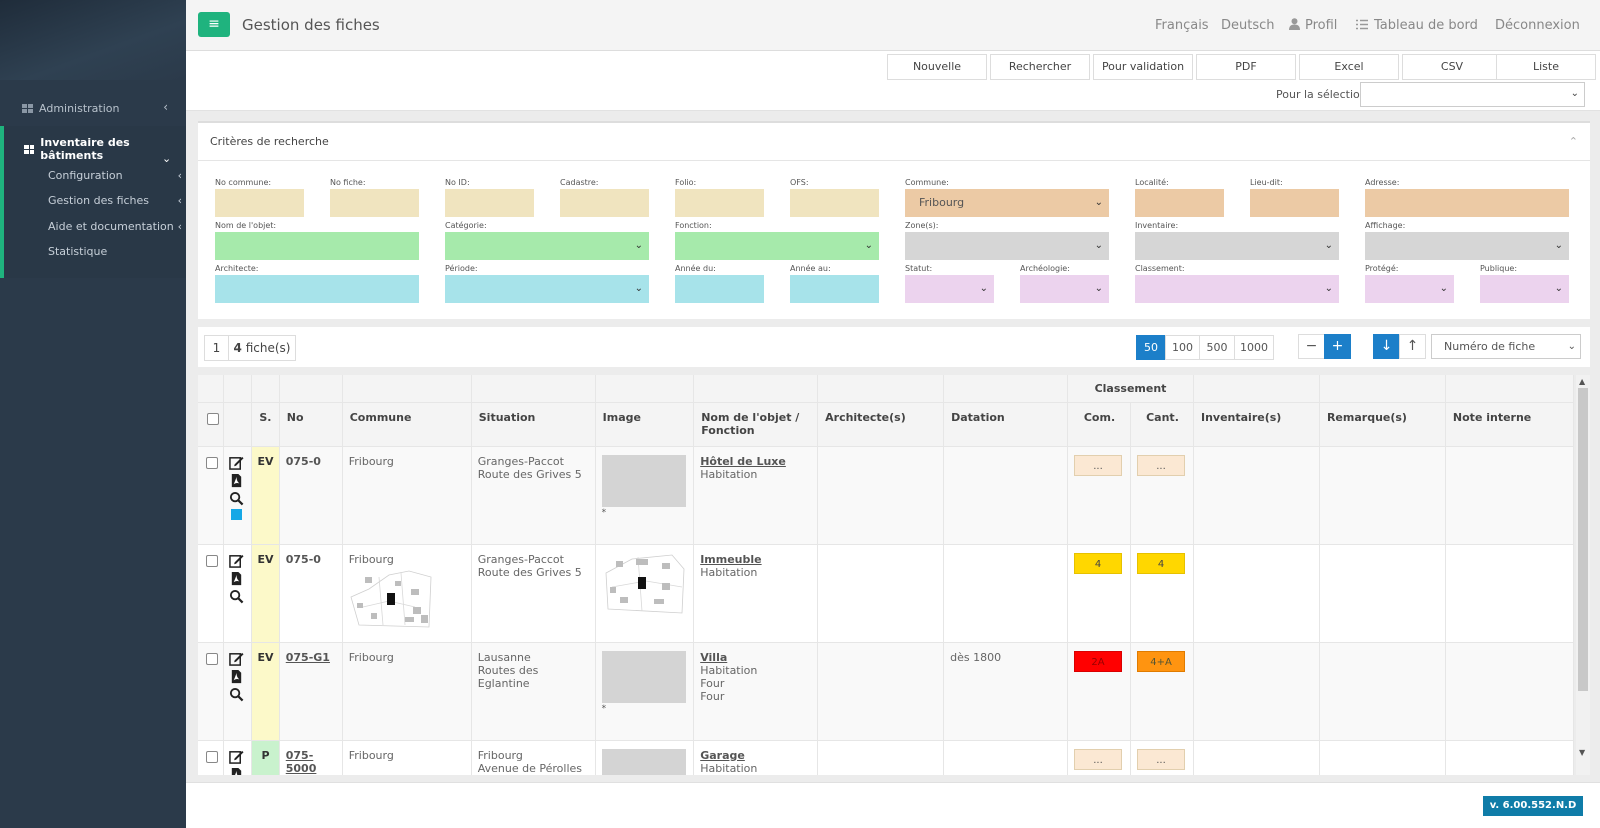 The height and width of the screenshot is (828, 1600). Describe the element at coordinates (1412, 346) in the screenshot. I see `sort-asc-button: ↑` at that location.